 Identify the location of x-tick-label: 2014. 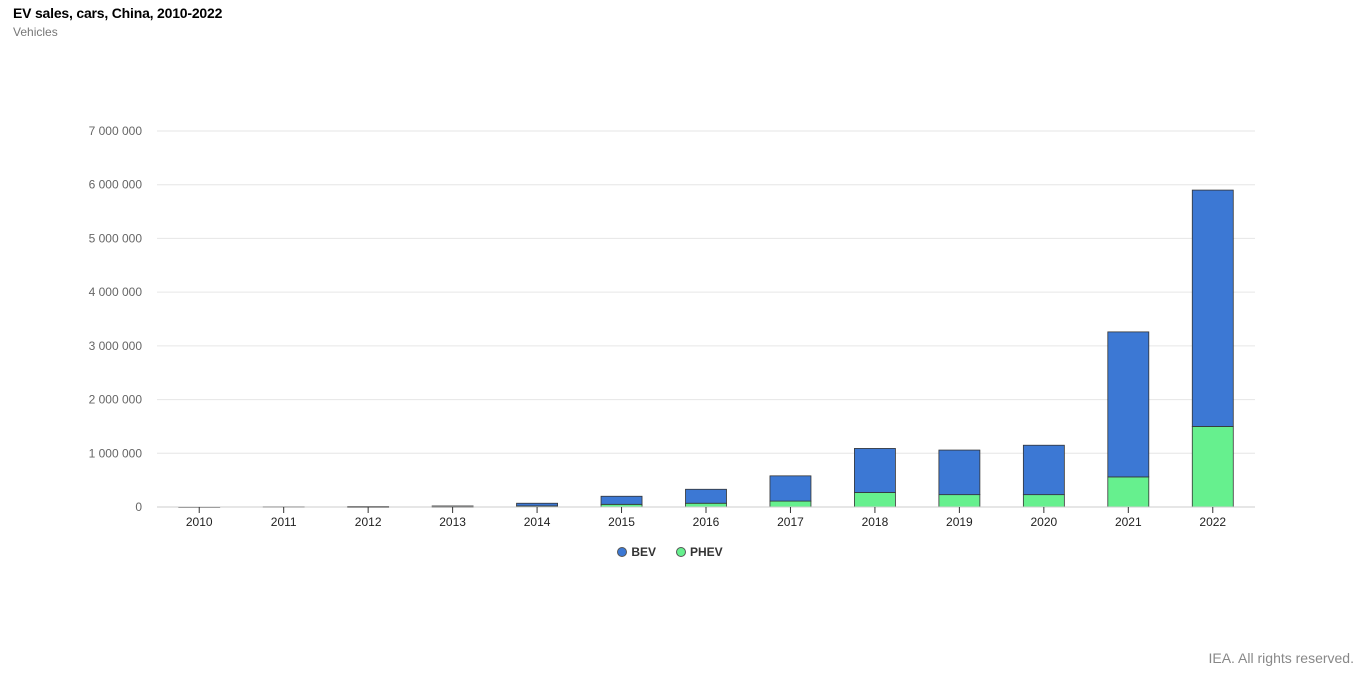
(537, 522).